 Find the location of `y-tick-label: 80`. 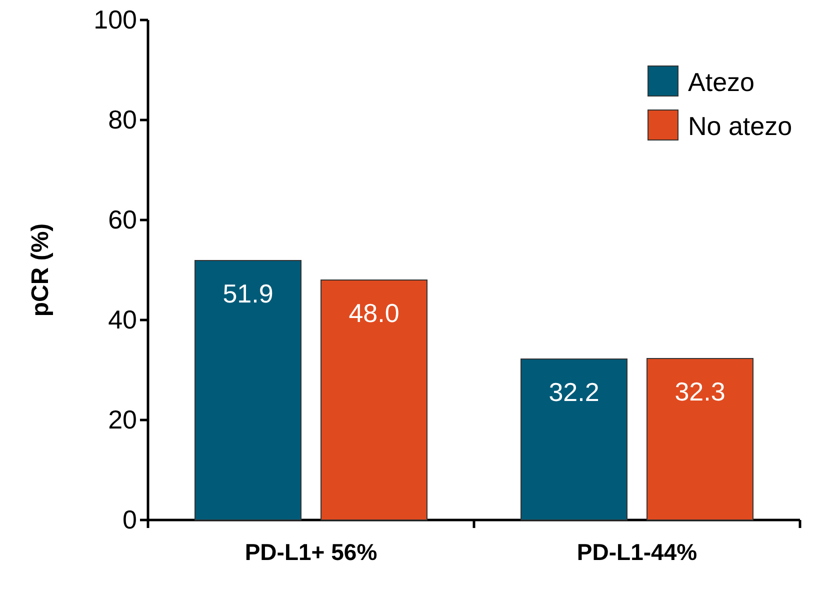

y-tick-label: 80 is located at coordinates (122, 119).